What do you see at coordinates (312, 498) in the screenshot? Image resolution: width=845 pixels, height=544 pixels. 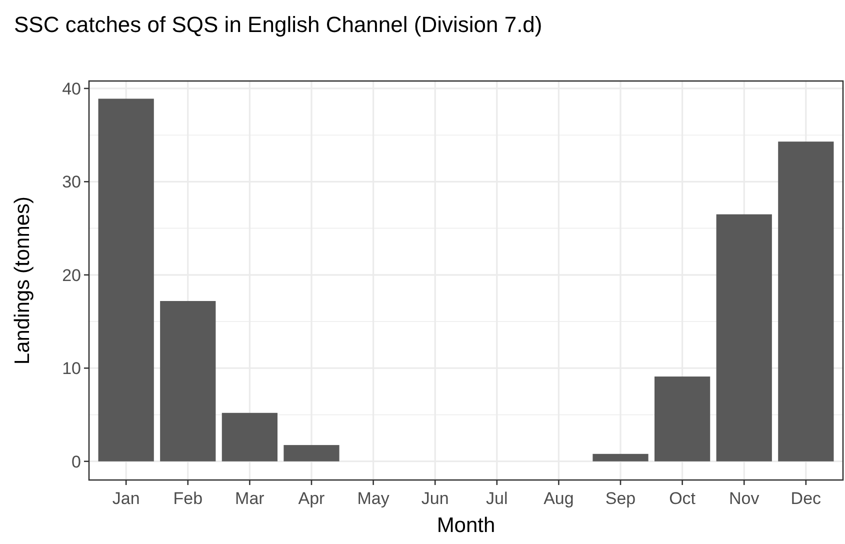 I see `x-tick-label: Apr` at bounding box center [312, 498].